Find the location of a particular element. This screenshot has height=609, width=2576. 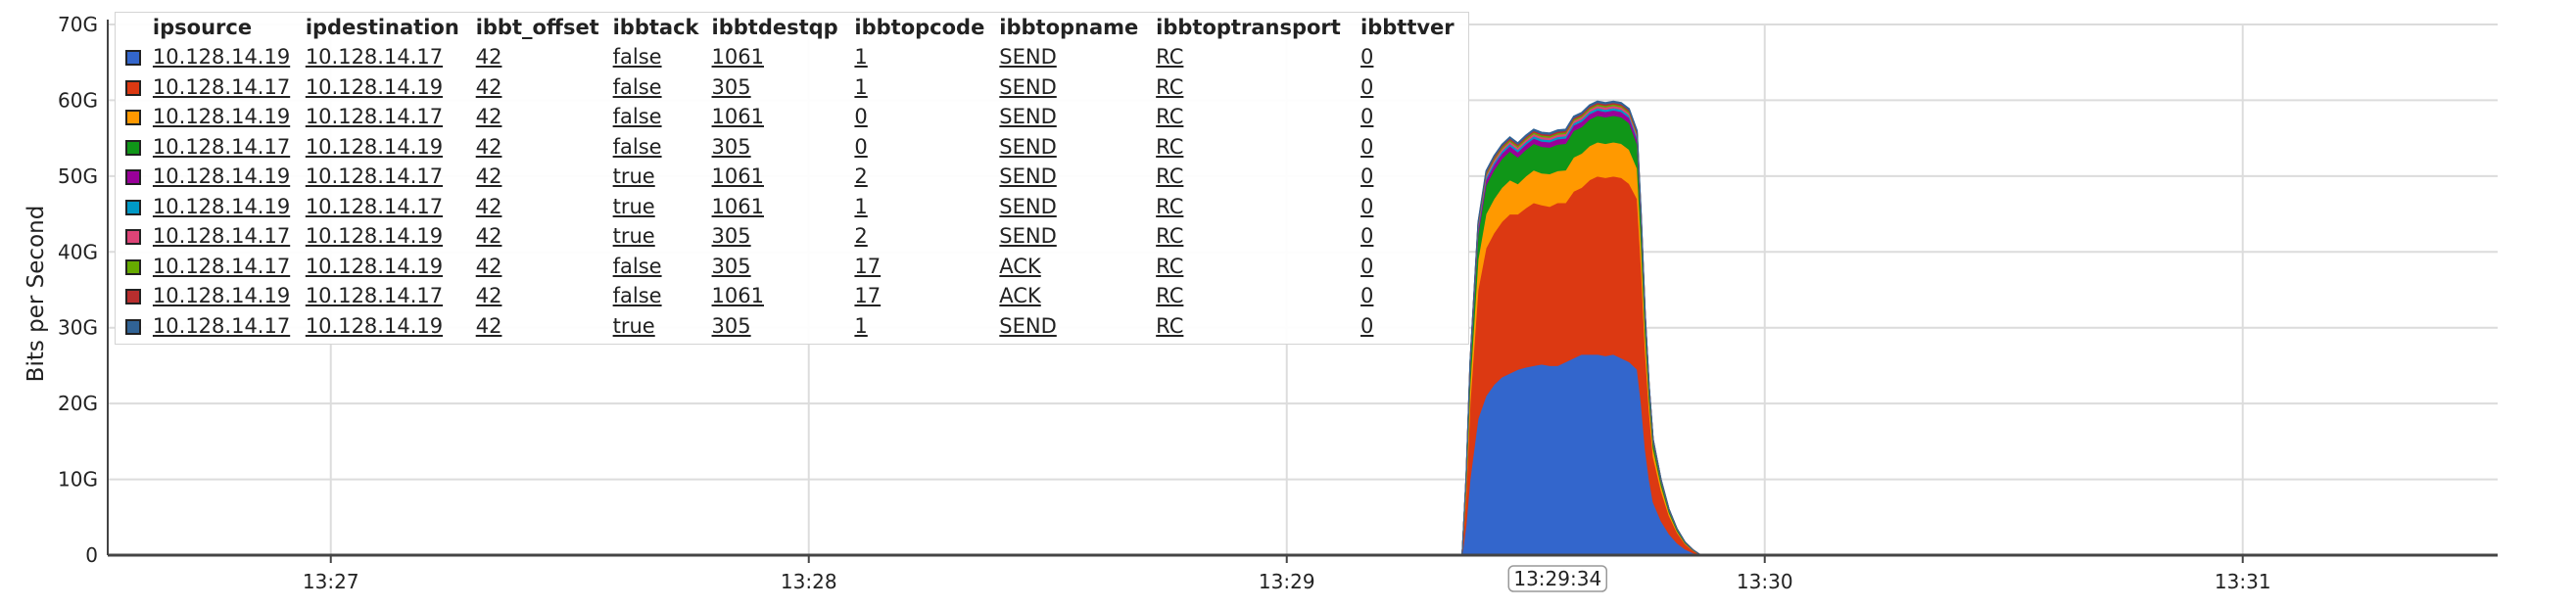

legend-header-ibbtdestqp: ibbtdestqp is located at coordinates (774, 27).